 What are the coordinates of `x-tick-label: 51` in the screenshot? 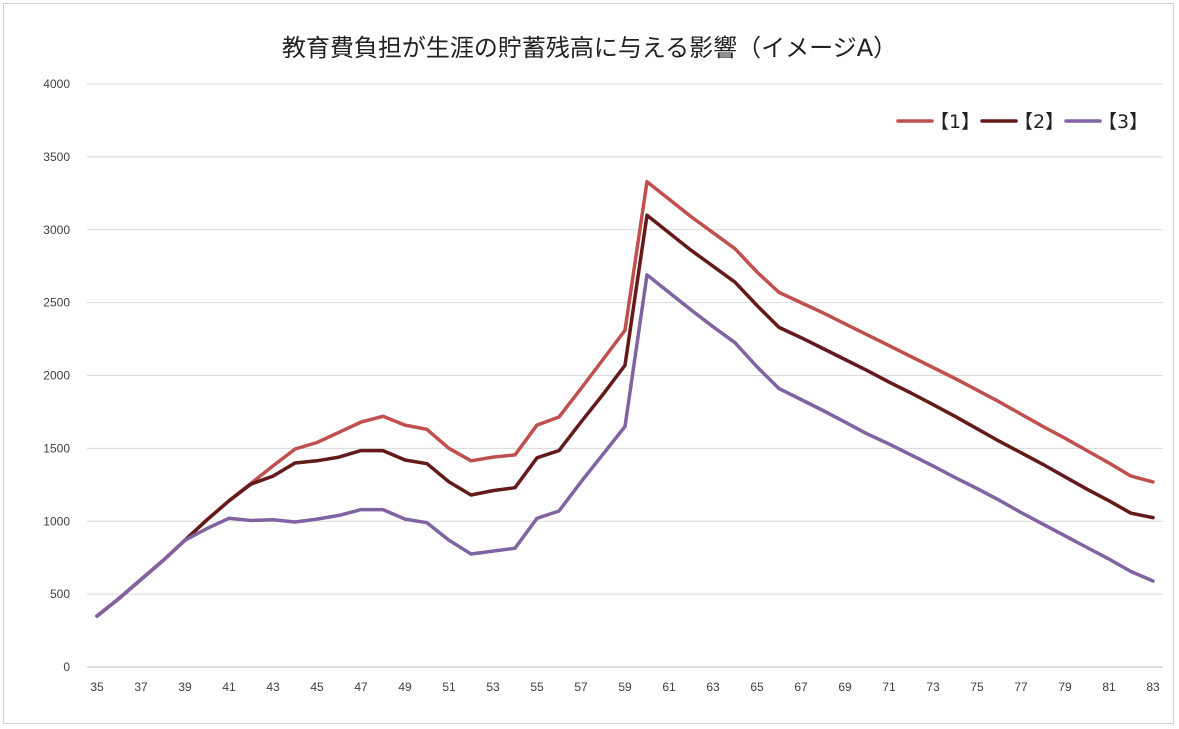 It's located at (449, 687).